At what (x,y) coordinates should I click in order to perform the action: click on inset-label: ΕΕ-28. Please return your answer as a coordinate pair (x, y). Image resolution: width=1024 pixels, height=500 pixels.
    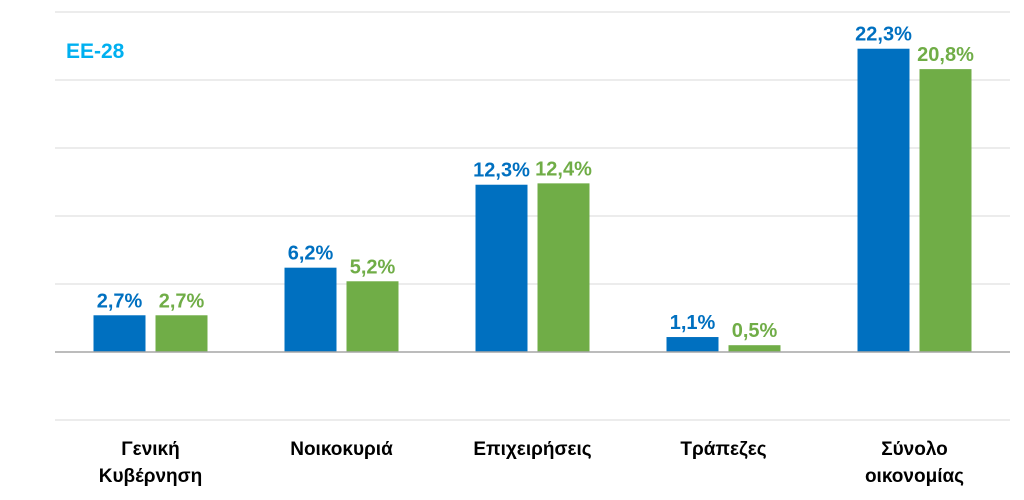
    Looking at the image, I should click on (95, 51).